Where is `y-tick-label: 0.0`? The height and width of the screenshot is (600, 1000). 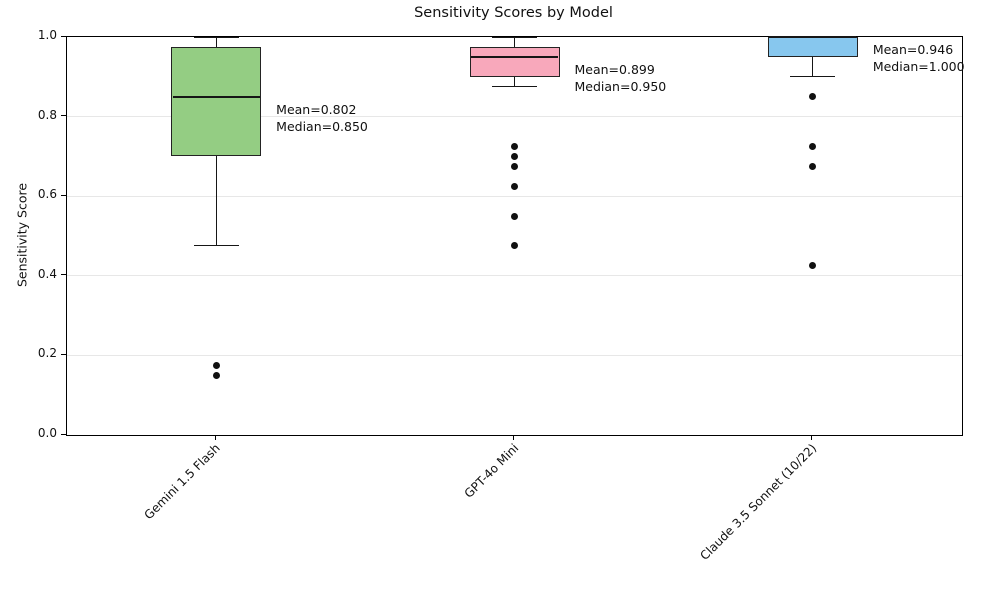 y-tick-label: 0.0 is located at coordinates (47, 433).